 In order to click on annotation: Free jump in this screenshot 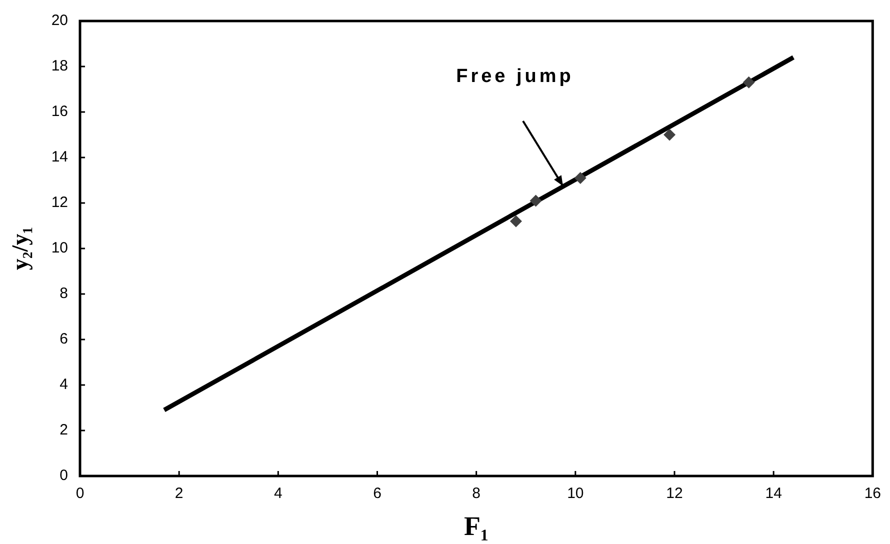, I will do `click(515, 77)`.